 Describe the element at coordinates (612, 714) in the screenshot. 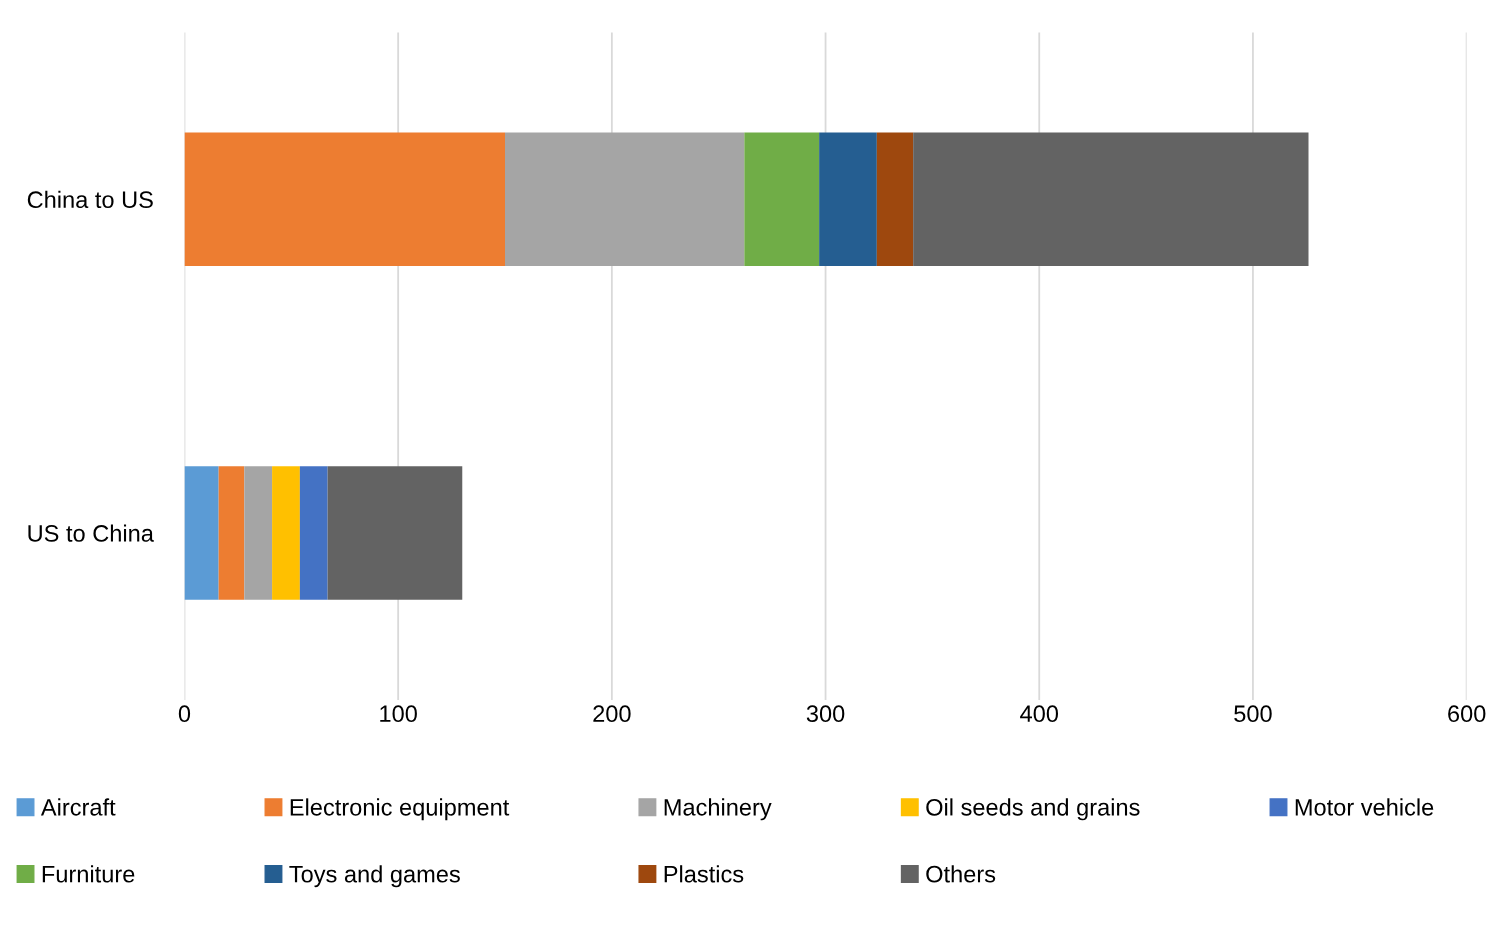

I see `x-tick-label: 200` at that location.